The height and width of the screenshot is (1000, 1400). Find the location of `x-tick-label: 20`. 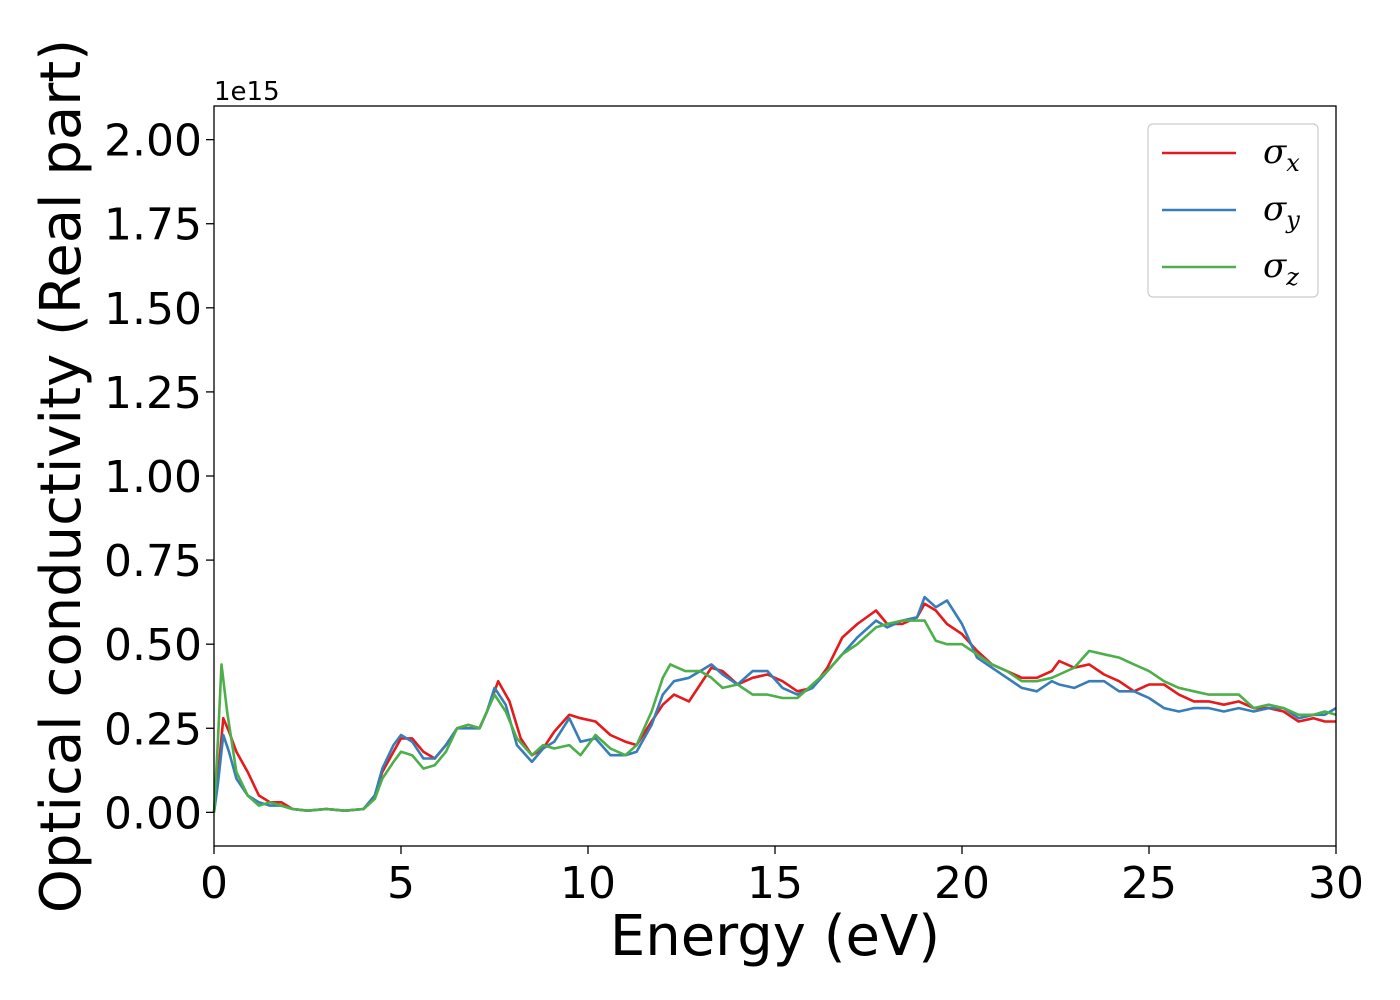

x-tick-label: 20 is located at coordinates (962, 883).